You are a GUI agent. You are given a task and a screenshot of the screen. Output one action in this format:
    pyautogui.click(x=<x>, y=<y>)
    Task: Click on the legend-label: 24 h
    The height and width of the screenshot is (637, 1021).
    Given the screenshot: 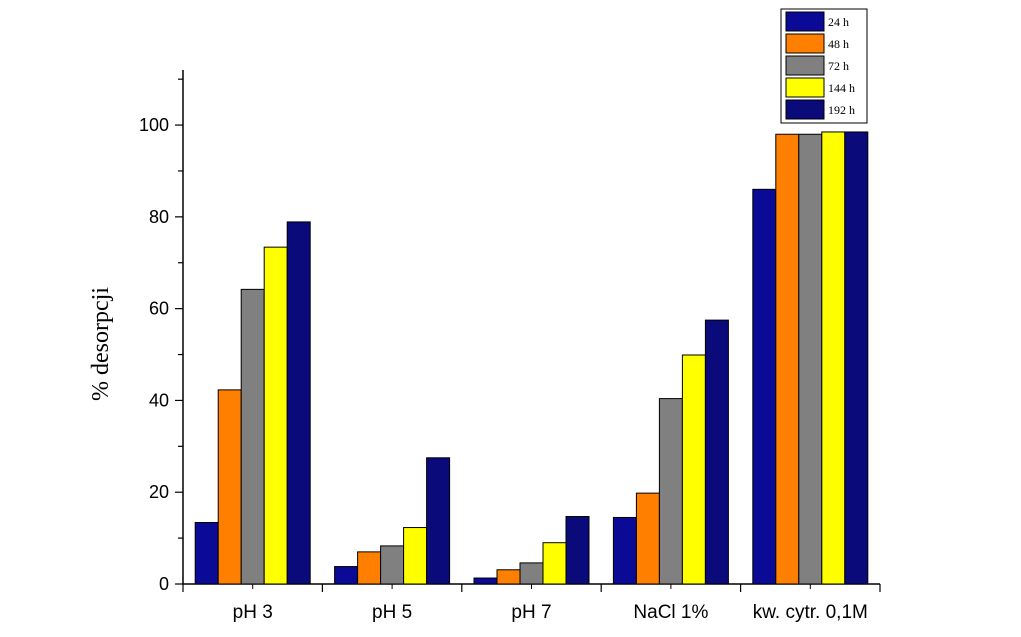 What is the action you would take?
    pyautogui.click(x=838, y=22)
    